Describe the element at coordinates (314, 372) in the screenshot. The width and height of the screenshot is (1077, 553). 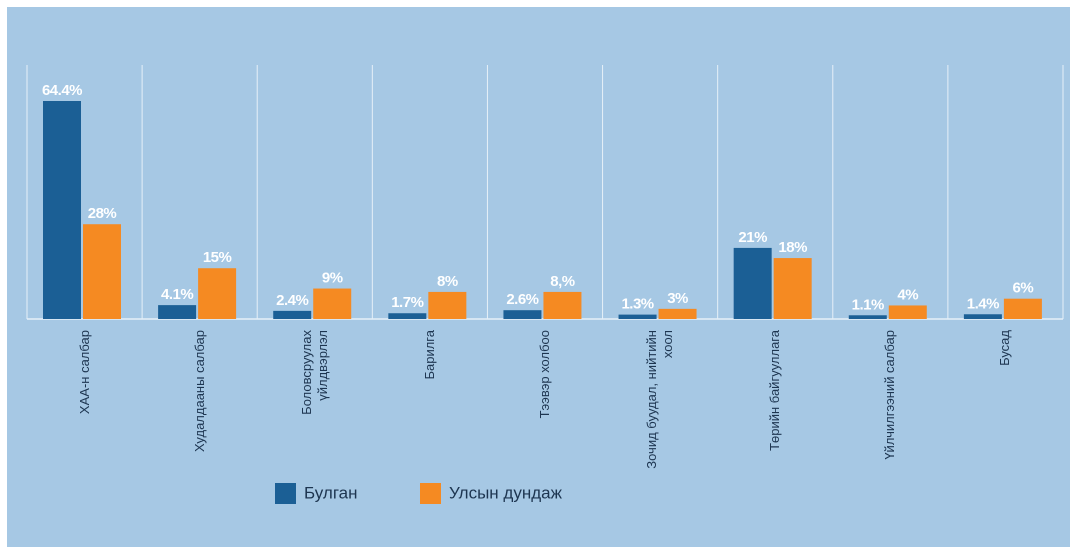
I see `x-tick-label: Боловсруулах үйлдвэрлэл` at that location.